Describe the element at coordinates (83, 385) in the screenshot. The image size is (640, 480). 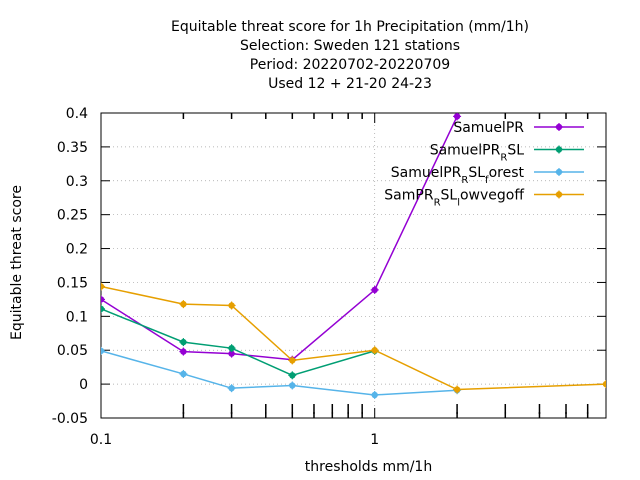
I see `y-tick-label: 0` at that location.